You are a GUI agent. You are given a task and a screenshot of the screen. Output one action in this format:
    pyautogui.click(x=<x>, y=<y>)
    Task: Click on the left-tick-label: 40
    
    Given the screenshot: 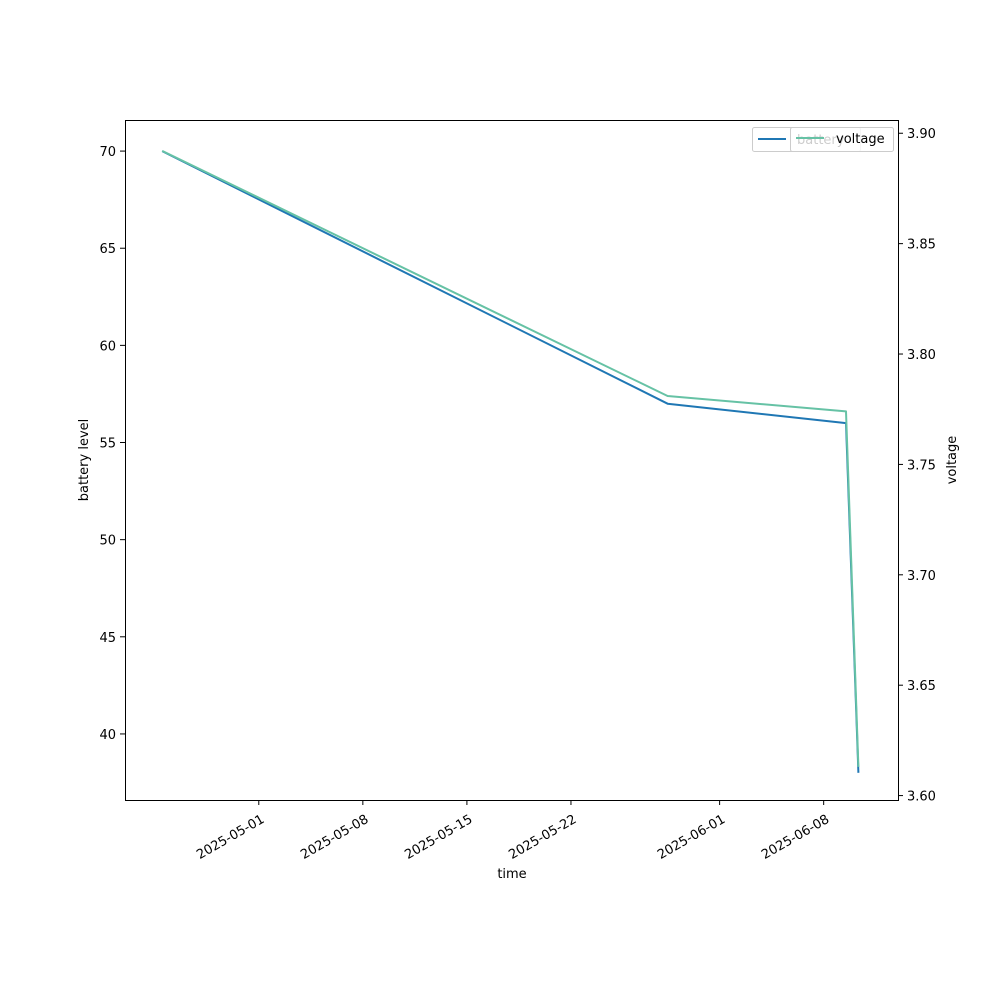 What is the action you would take?
    pyautogui.click(x=107, y=735)
    